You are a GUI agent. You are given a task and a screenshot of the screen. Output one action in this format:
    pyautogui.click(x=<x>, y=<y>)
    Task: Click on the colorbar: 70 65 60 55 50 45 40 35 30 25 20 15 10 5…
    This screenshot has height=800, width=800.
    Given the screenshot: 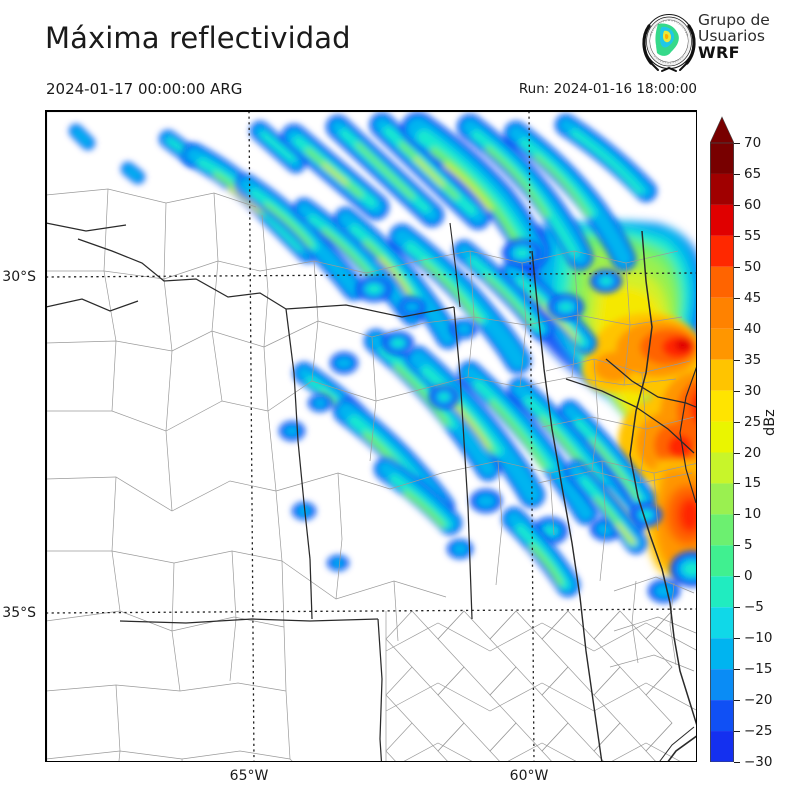 What is the action you would take?
    pyautogui.click(x=741, y=440)
    